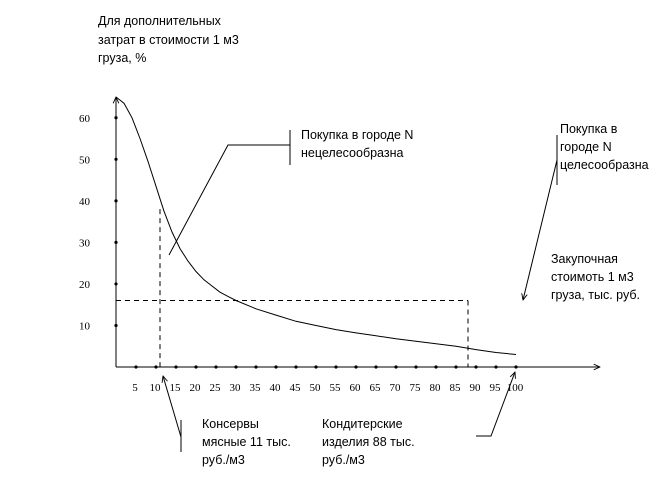 This screenshot has height=488, width=667. I want to click on x-tick-label: 30, so click(236, 388).